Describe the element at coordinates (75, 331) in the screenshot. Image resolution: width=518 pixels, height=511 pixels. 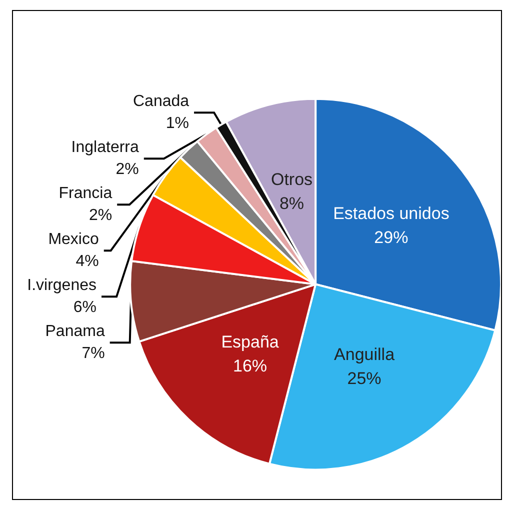
I see `slice-label: Panama` at that location.